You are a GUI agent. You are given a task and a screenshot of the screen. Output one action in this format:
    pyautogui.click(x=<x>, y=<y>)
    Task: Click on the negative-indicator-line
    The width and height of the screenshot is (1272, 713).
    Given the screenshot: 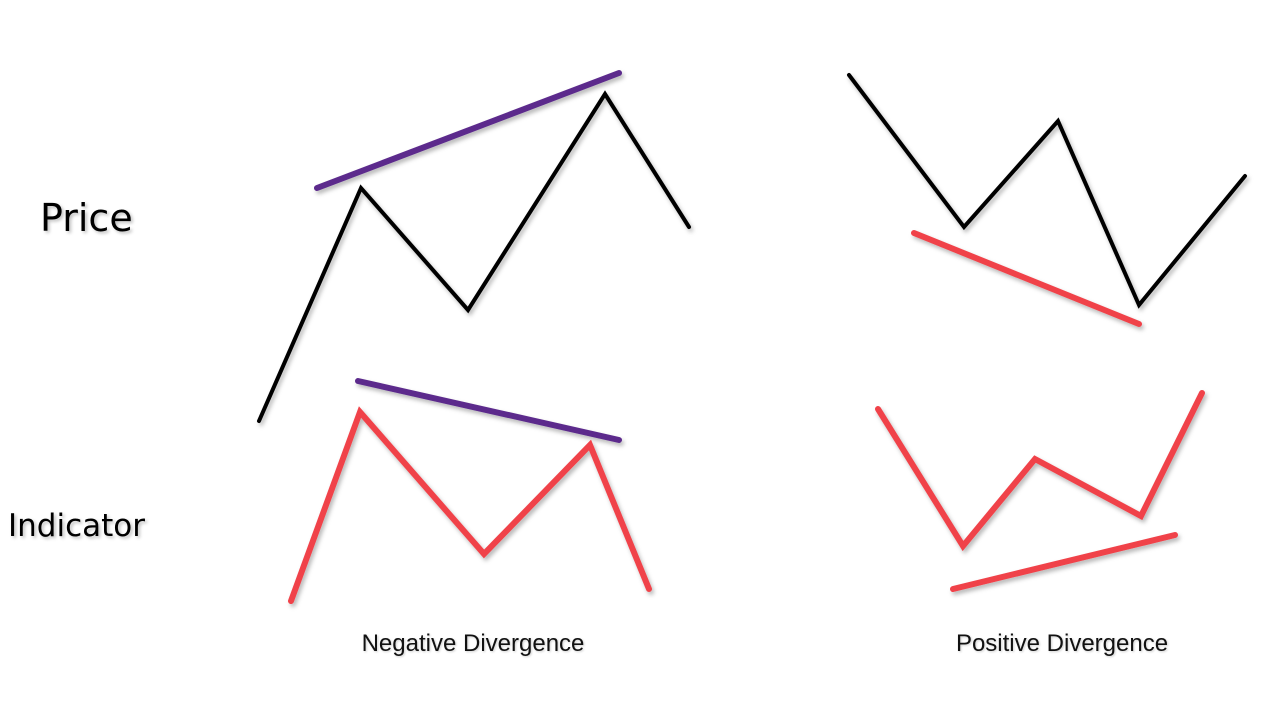 What is the action you would take?
    pyautogui.click(x=470, y=505)
    